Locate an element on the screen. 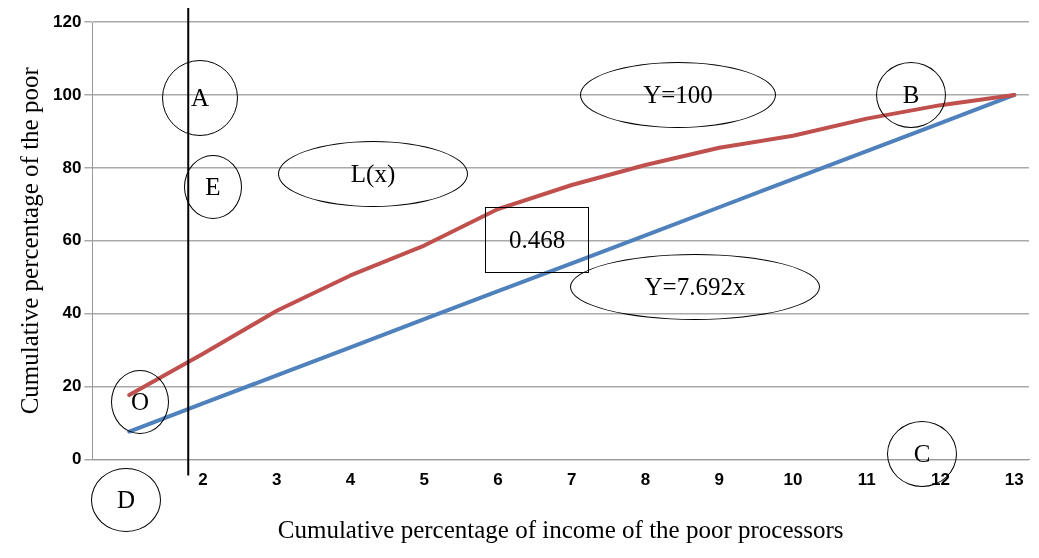 The height and width of the screenshot is (558, 1039). annotation: L(x) is located at coordinates (373, 174).